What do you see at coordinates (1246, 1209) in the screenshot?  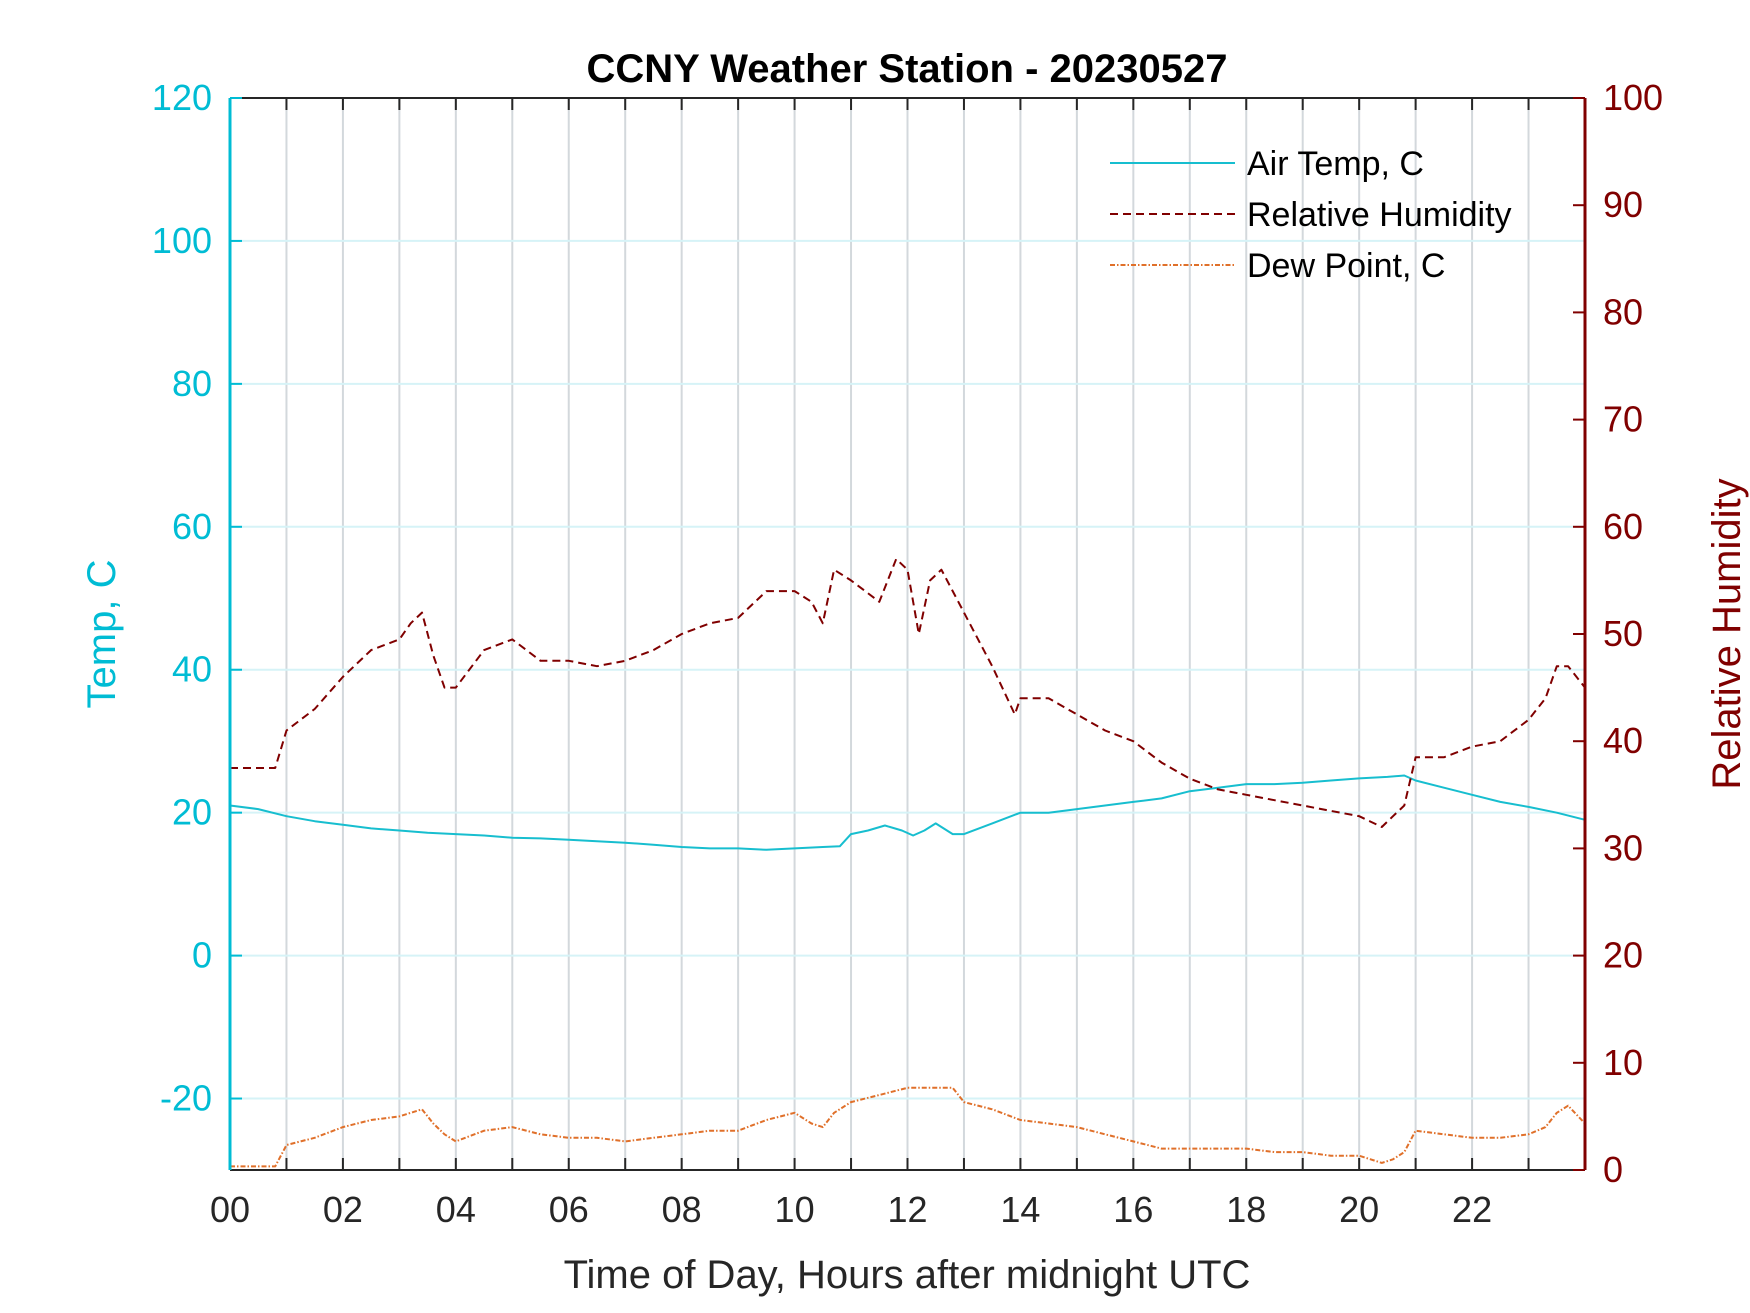 I see `x-tick-label: 18` at bounding box center [1246, 1209].